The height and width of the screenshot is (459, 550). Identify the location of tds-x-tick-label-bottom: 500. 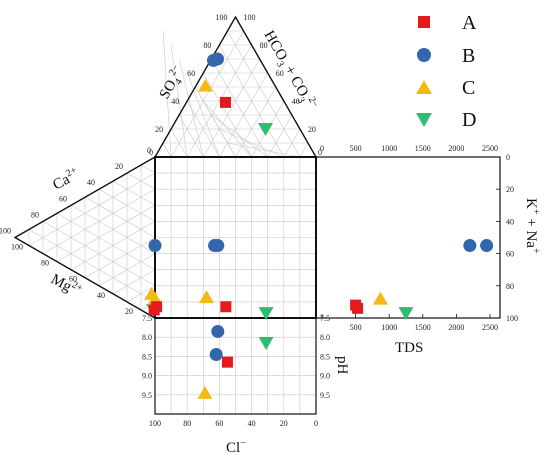
(356, 327).